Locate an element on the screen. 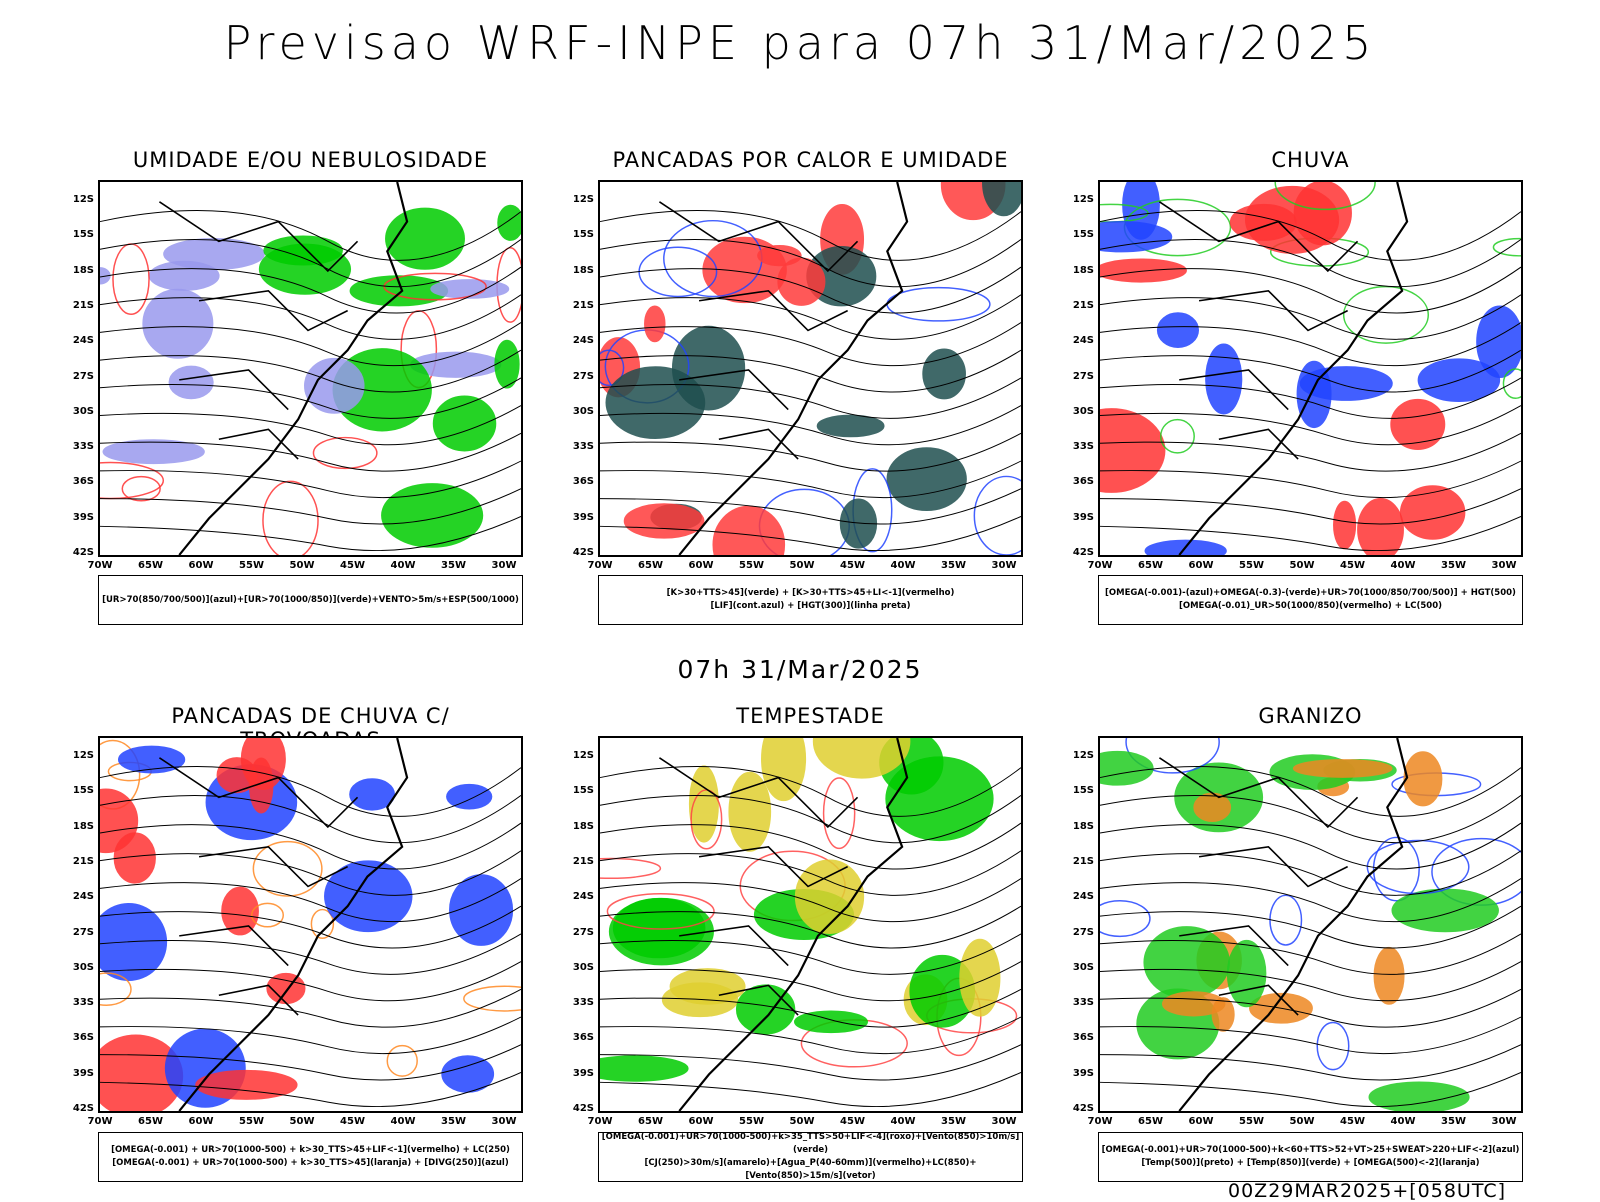 The image size is (1600, 1202). latitude-label: 24S is located at coordinates (83, 341).